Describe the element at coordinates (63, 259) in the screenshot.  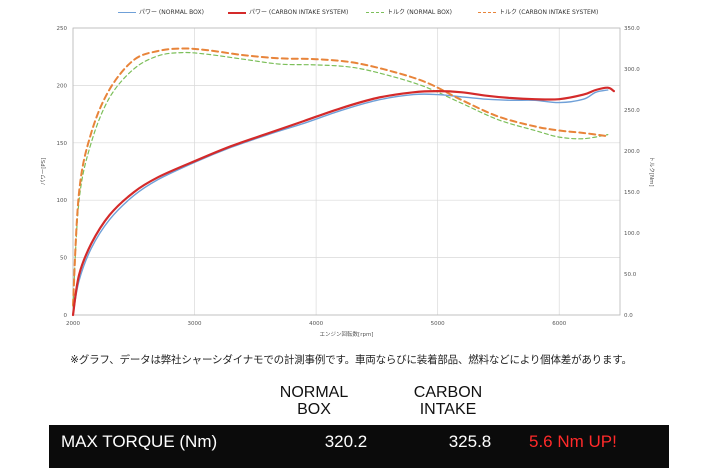
I see `y-left-tick-label: 50` at that location.